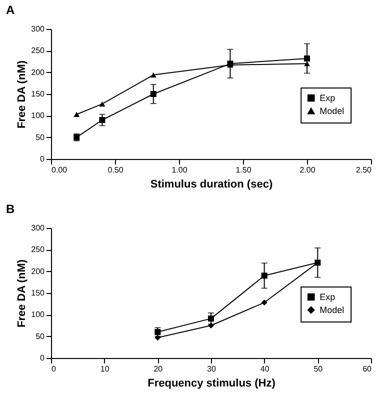  Describe the element at coordinates (212, 384) in the screenshot. I see `x-axis-title: Frequency stimulus (Hz)` at that location.